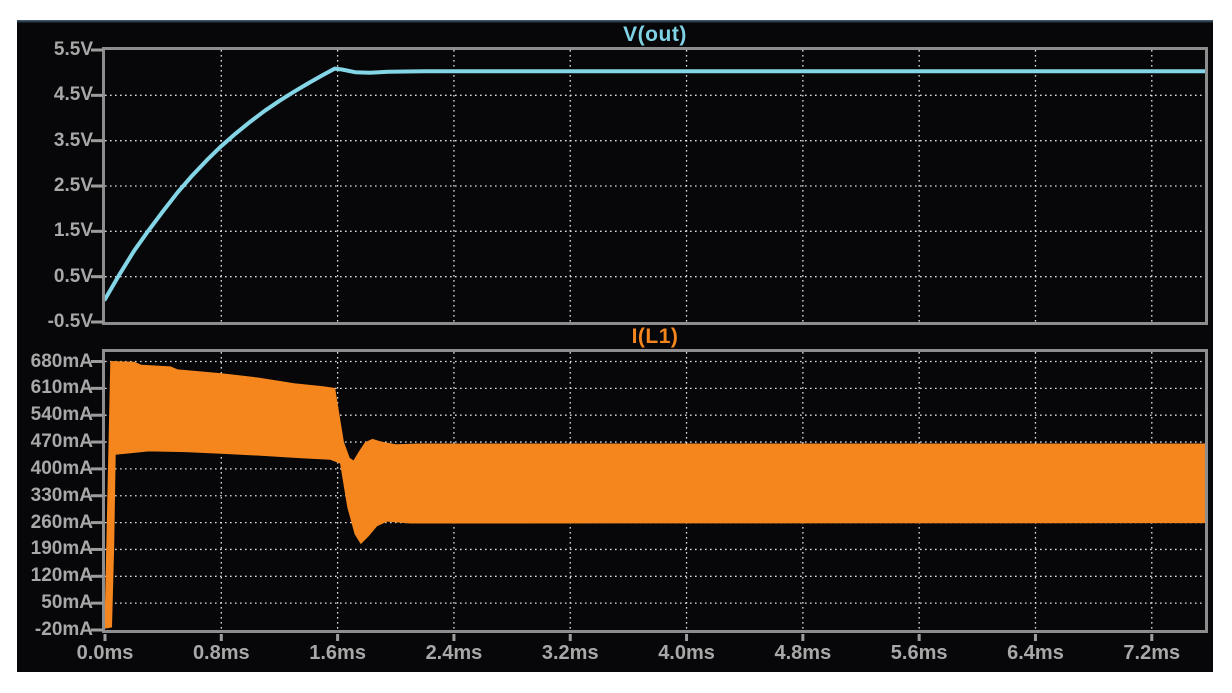 This screenshot has height=693, width=1232. What do you see at coordinates (655, 34) in the screenshot?
I see `vout-trace-label: V(out)` at bounding box center [655, 34].